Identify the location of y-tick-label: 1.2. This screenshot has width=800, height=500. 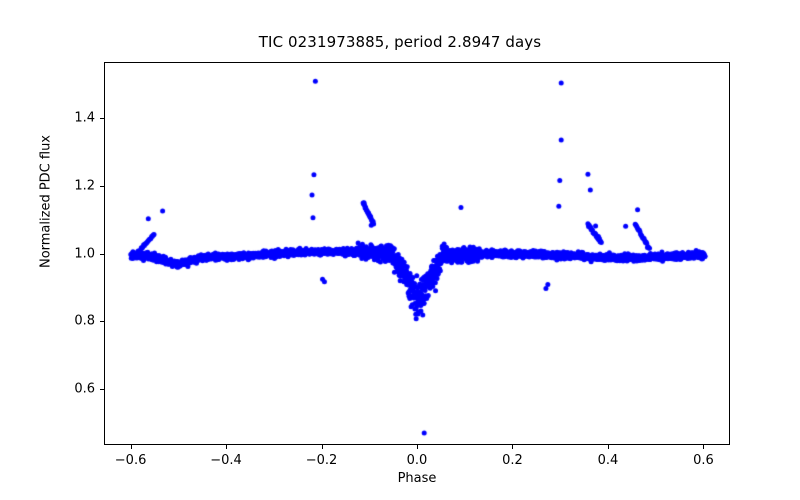
(84, 186).